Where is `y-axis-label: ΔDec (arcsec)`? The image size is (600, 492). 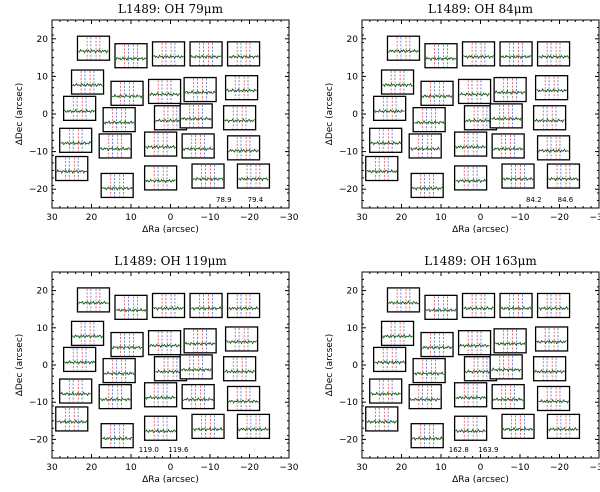
y-axis-label: ΔDec (arcsec) is located at coordinates (330, 114).